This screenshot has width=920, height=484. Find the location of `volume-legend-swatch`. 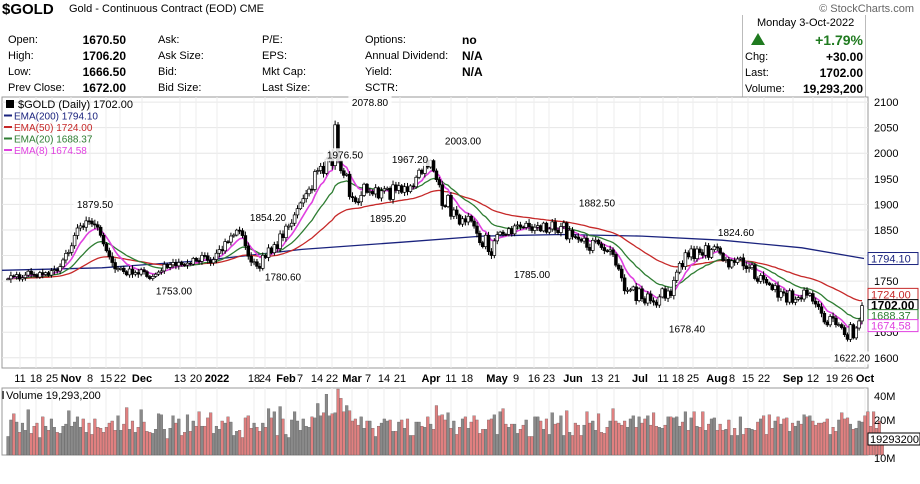

volume-legend-swatch is located at coordinates (3, 395).